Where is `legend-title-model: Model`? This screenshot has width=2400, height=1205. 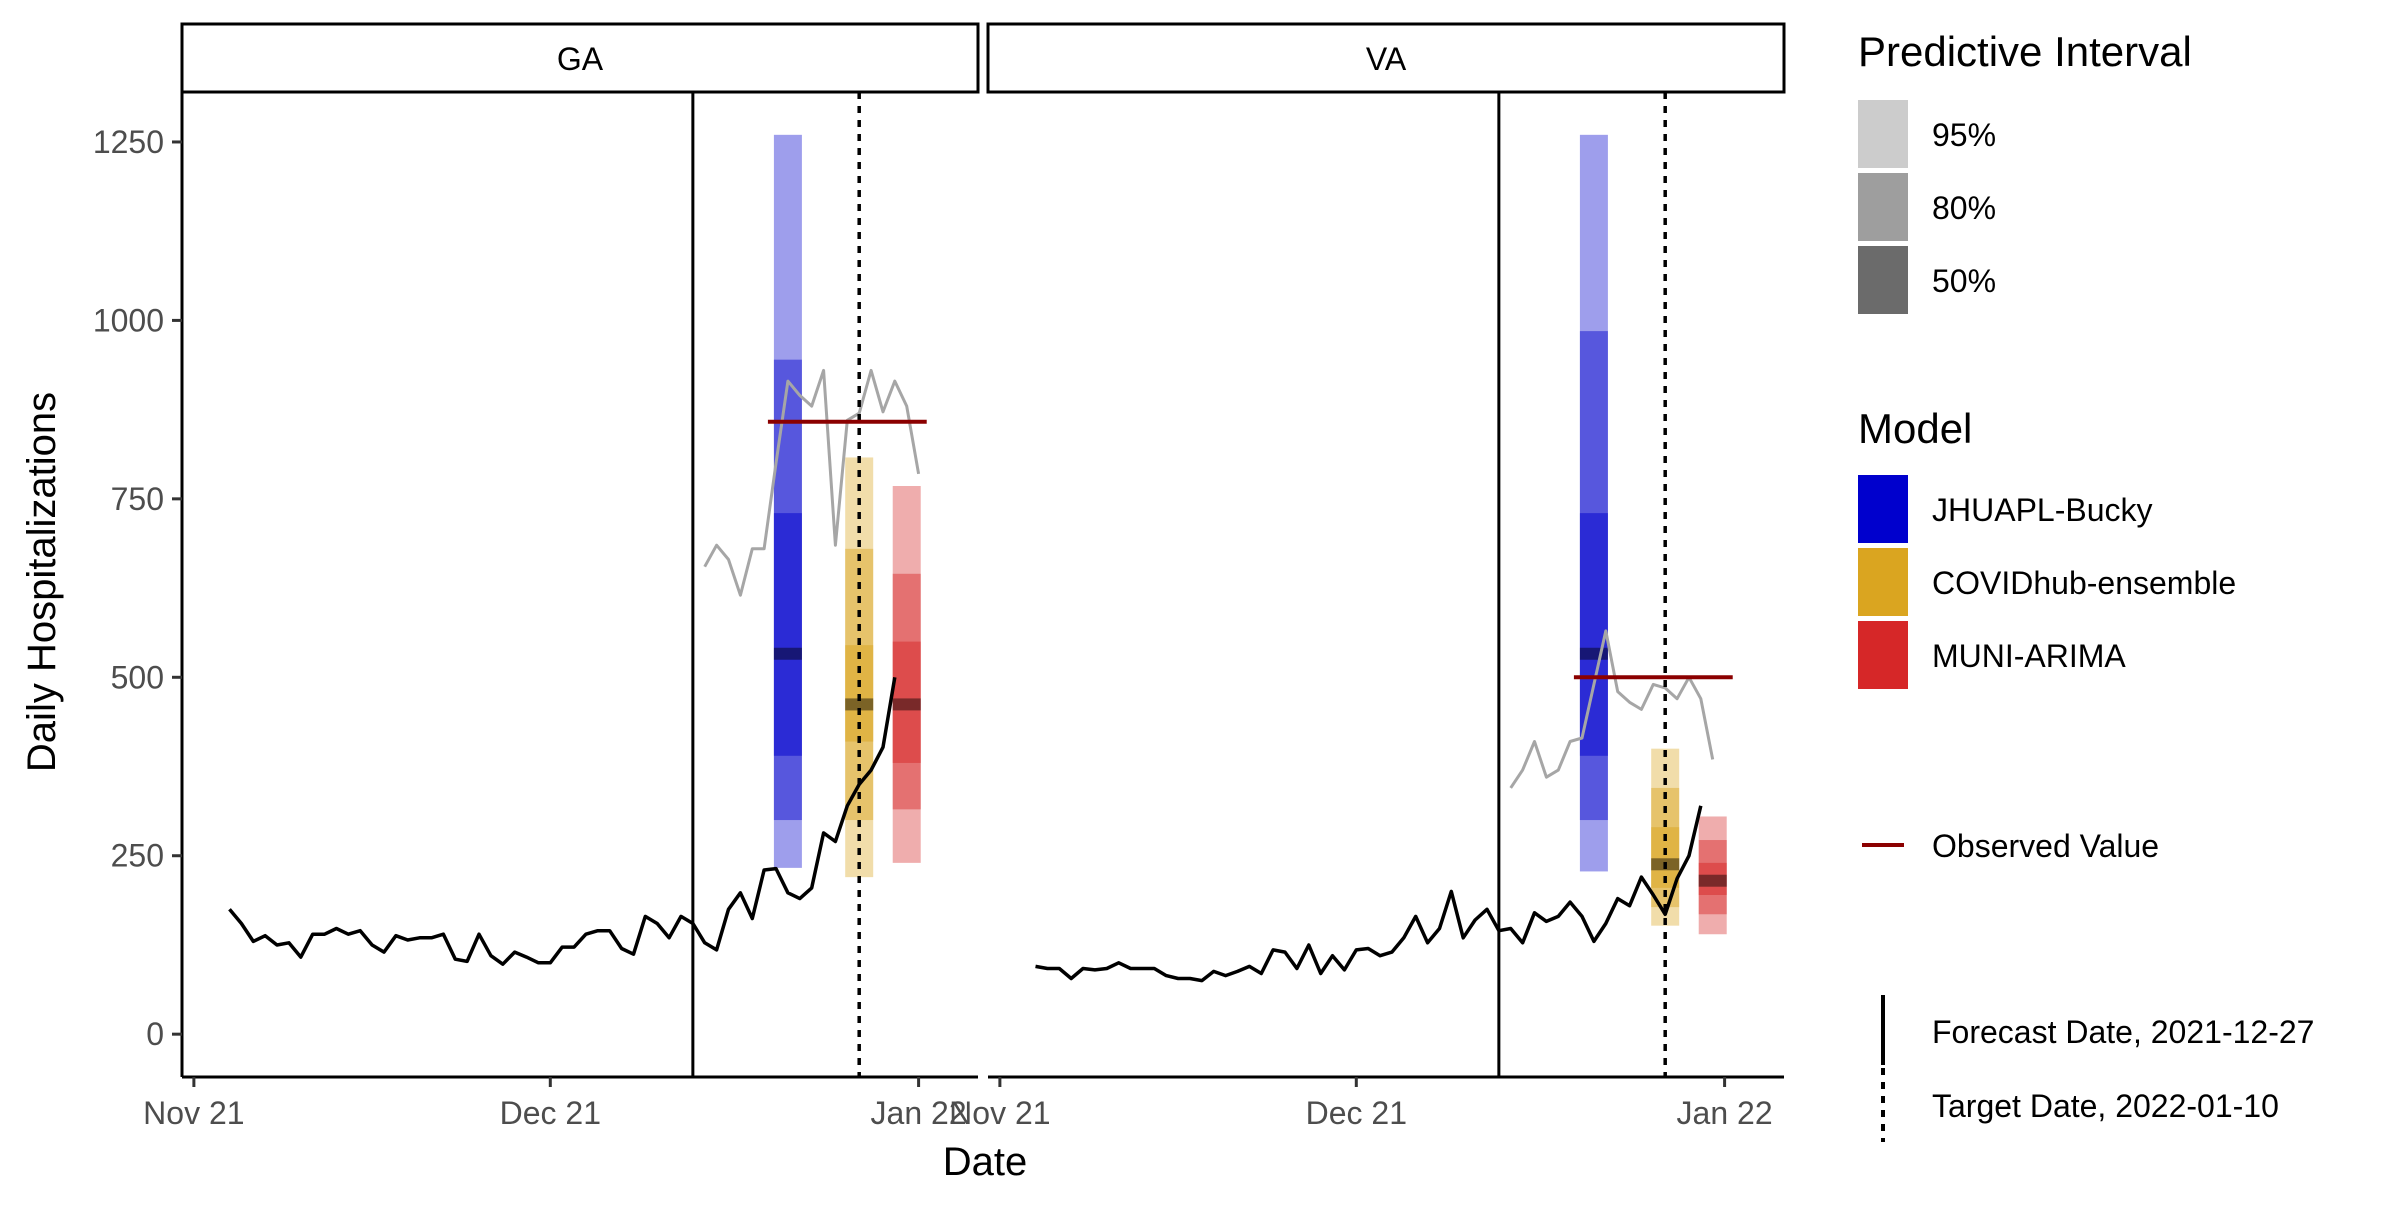 legend-title-model: Model is located at coordinates (1915, 428).